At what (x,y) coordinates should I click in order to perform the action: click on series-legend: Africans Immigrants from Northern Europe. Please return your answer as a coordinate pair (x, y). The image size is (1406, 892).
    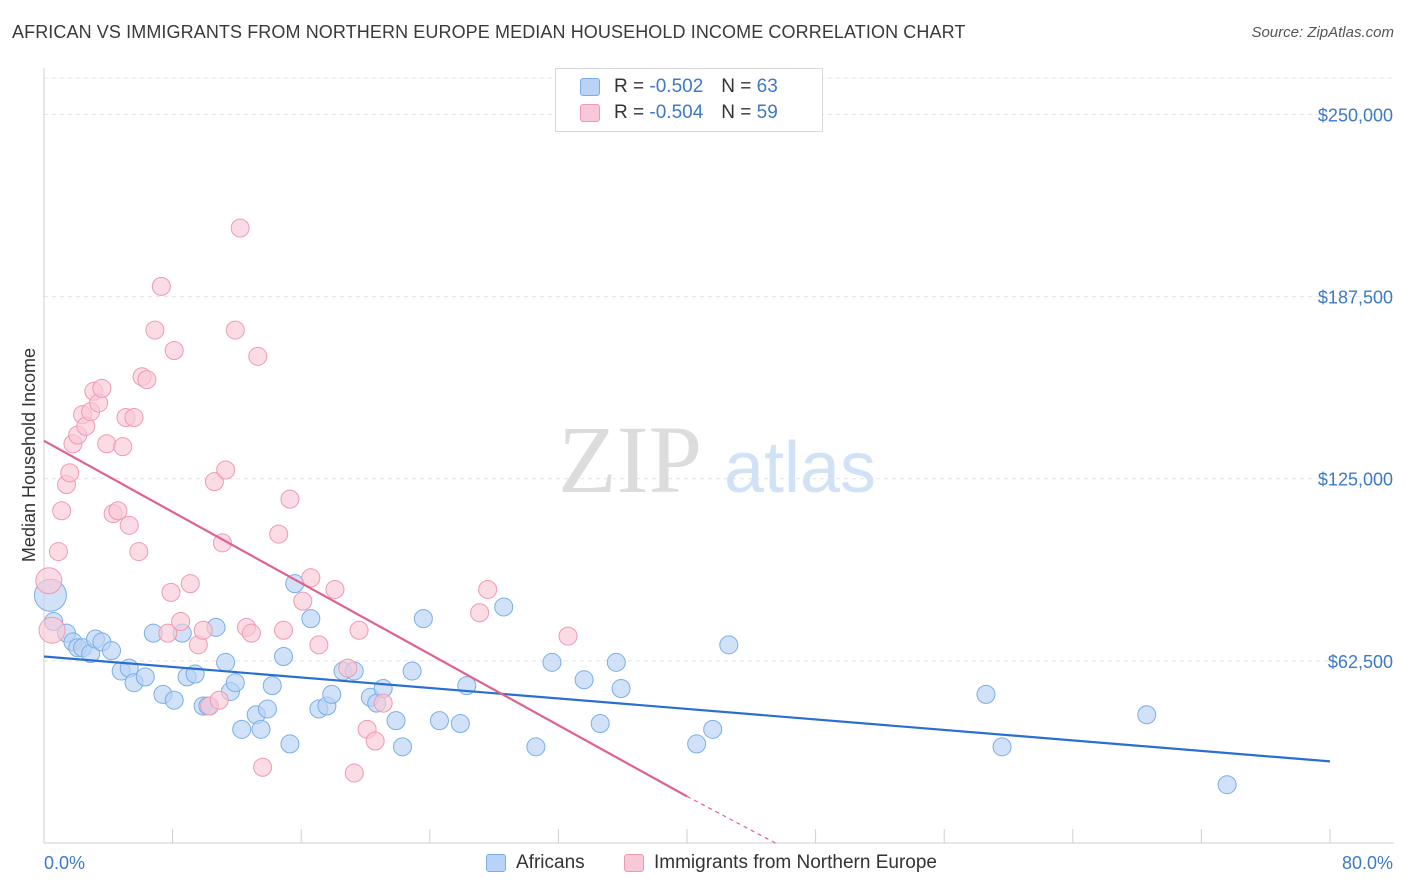
    Looking at the image, I should click on (703, 865).